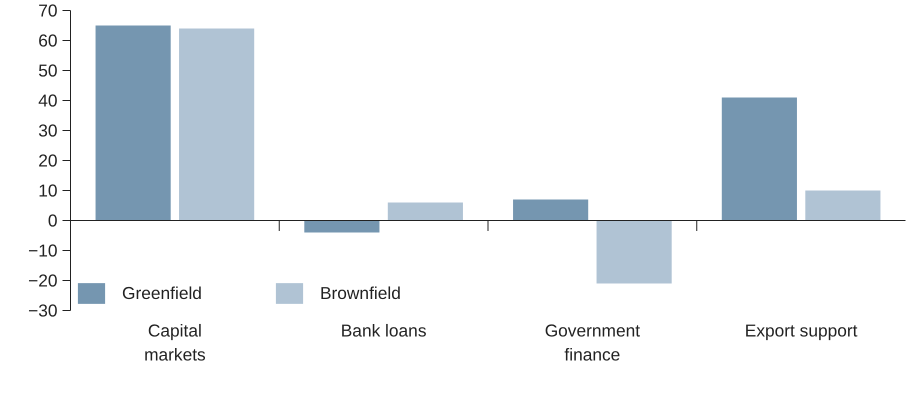 The height and width of the screenshot is (407, 922). I want to click on legend-label: Brownfield, so click(360, 293).